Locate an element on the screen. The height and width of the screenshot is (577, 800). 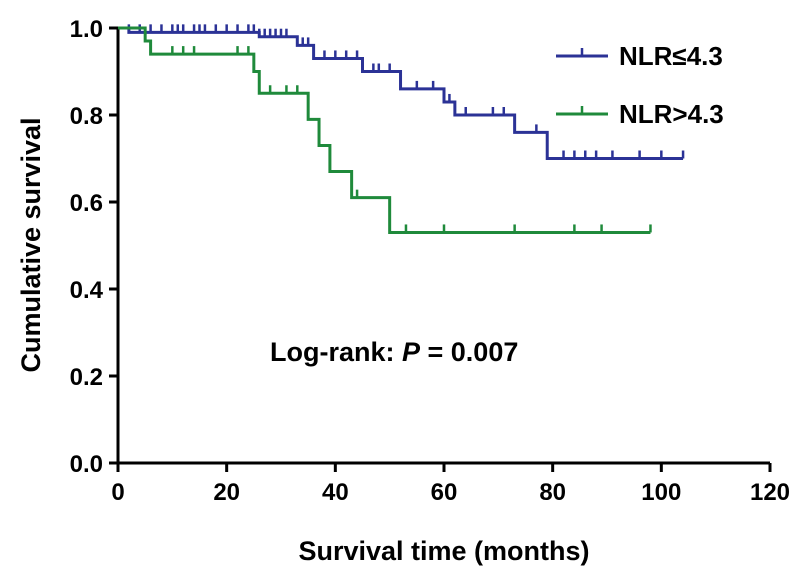
x-tick-label: 100 is located at coordinates (661, 492).